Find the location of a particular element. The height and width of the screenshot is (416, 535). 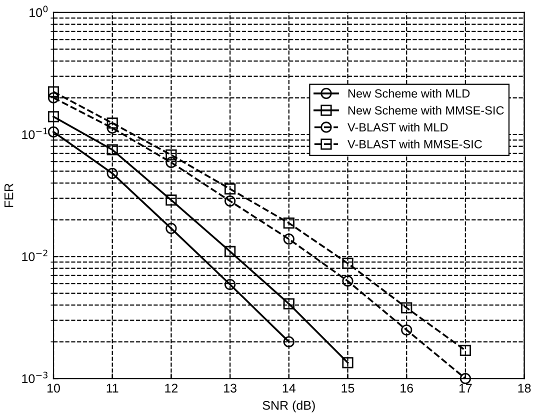

legend-label: New Scheme with MLD is located at coordinates (409, 93).